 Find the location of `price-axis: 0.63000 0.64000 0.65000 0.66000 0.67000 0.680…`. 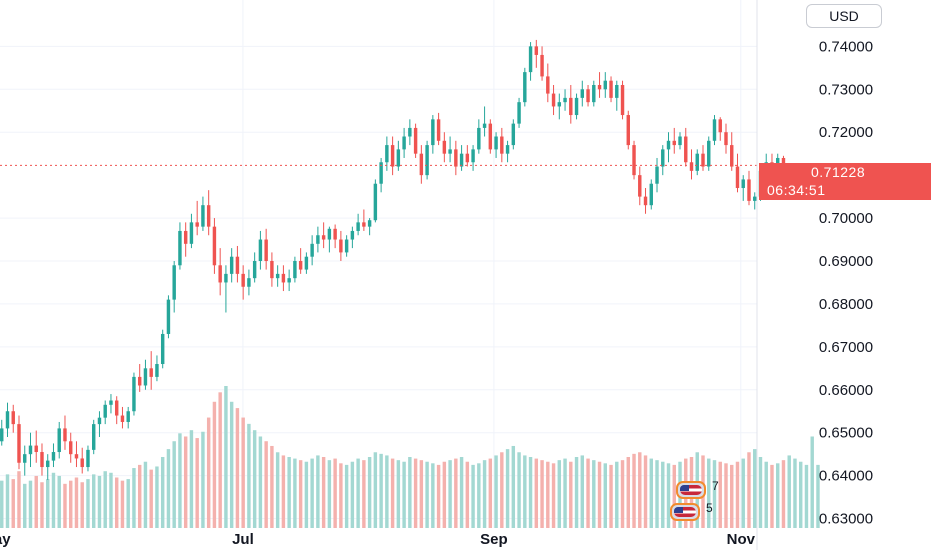

price-axis: 0.63000 0.64000 0.65000 0.66000 0.67000 0.680… is located at coordinates (846, 282).